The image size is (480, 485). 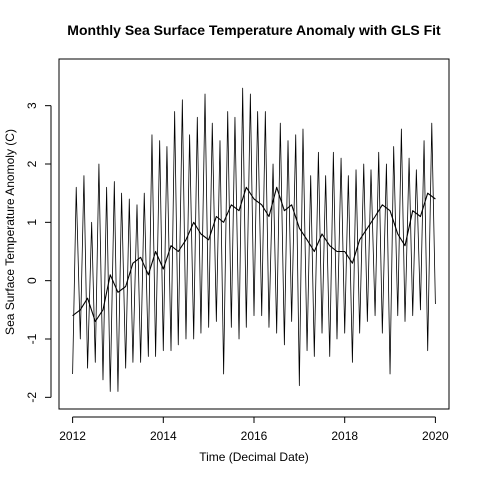 I want to click on x-tick-label: 2016, so click(x=254, y=436).